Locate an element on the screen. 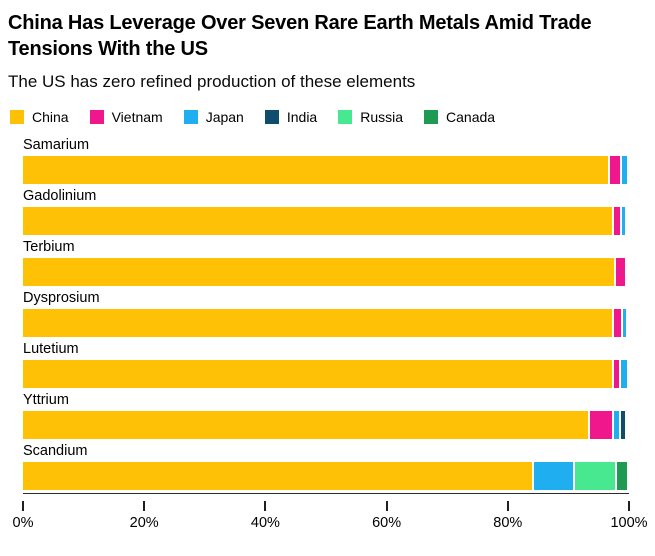 This screenshot has width=655, height=556. legend-label-russia: Russia is located at coordinates (382, 116).